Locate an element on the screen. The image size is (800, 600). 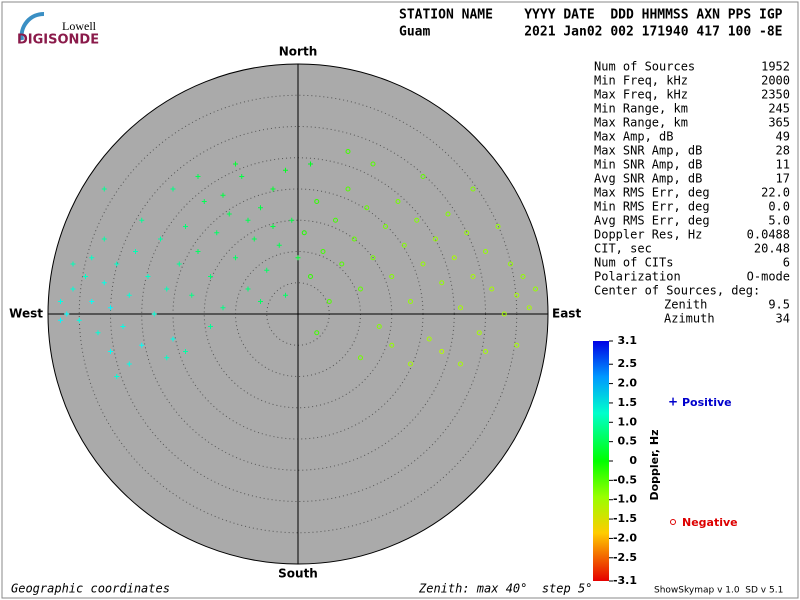
stat-label: Num of Sources is located at coordinates (644, 67).